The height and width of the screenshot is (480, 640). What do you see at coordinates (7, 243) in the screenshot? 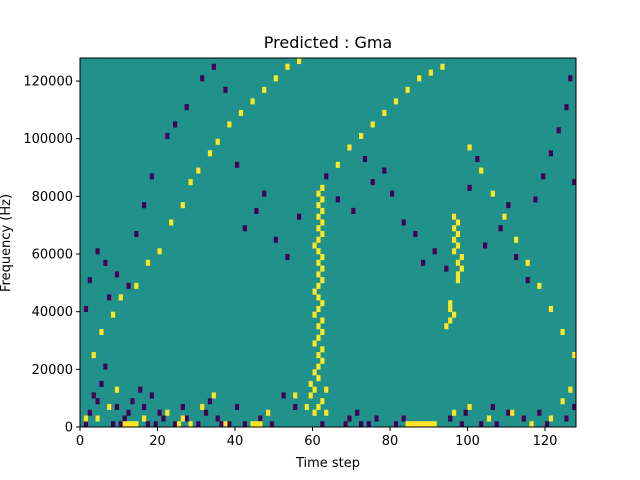
I see `y-axis-label: Frequency (Hz)` at bounding box center [7, 243].